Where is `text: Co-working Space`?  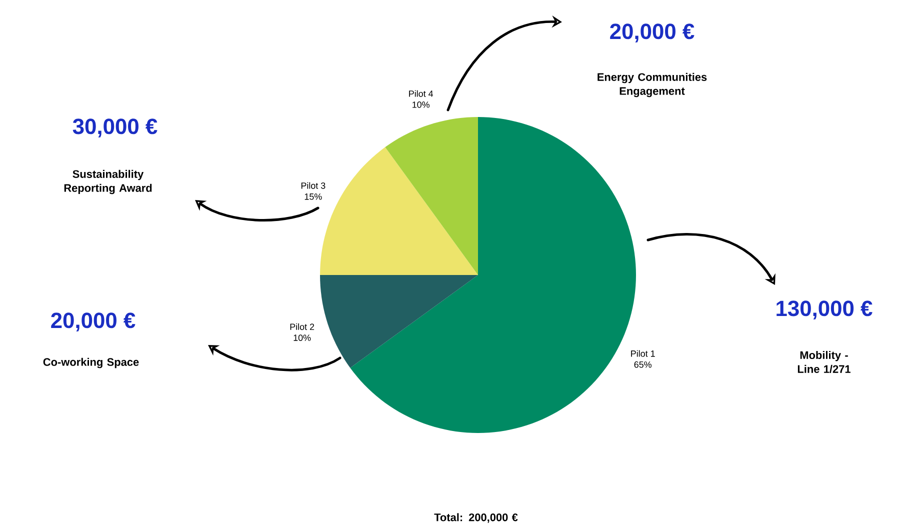
text: Co-working Space is located at coordinates (91, 363).